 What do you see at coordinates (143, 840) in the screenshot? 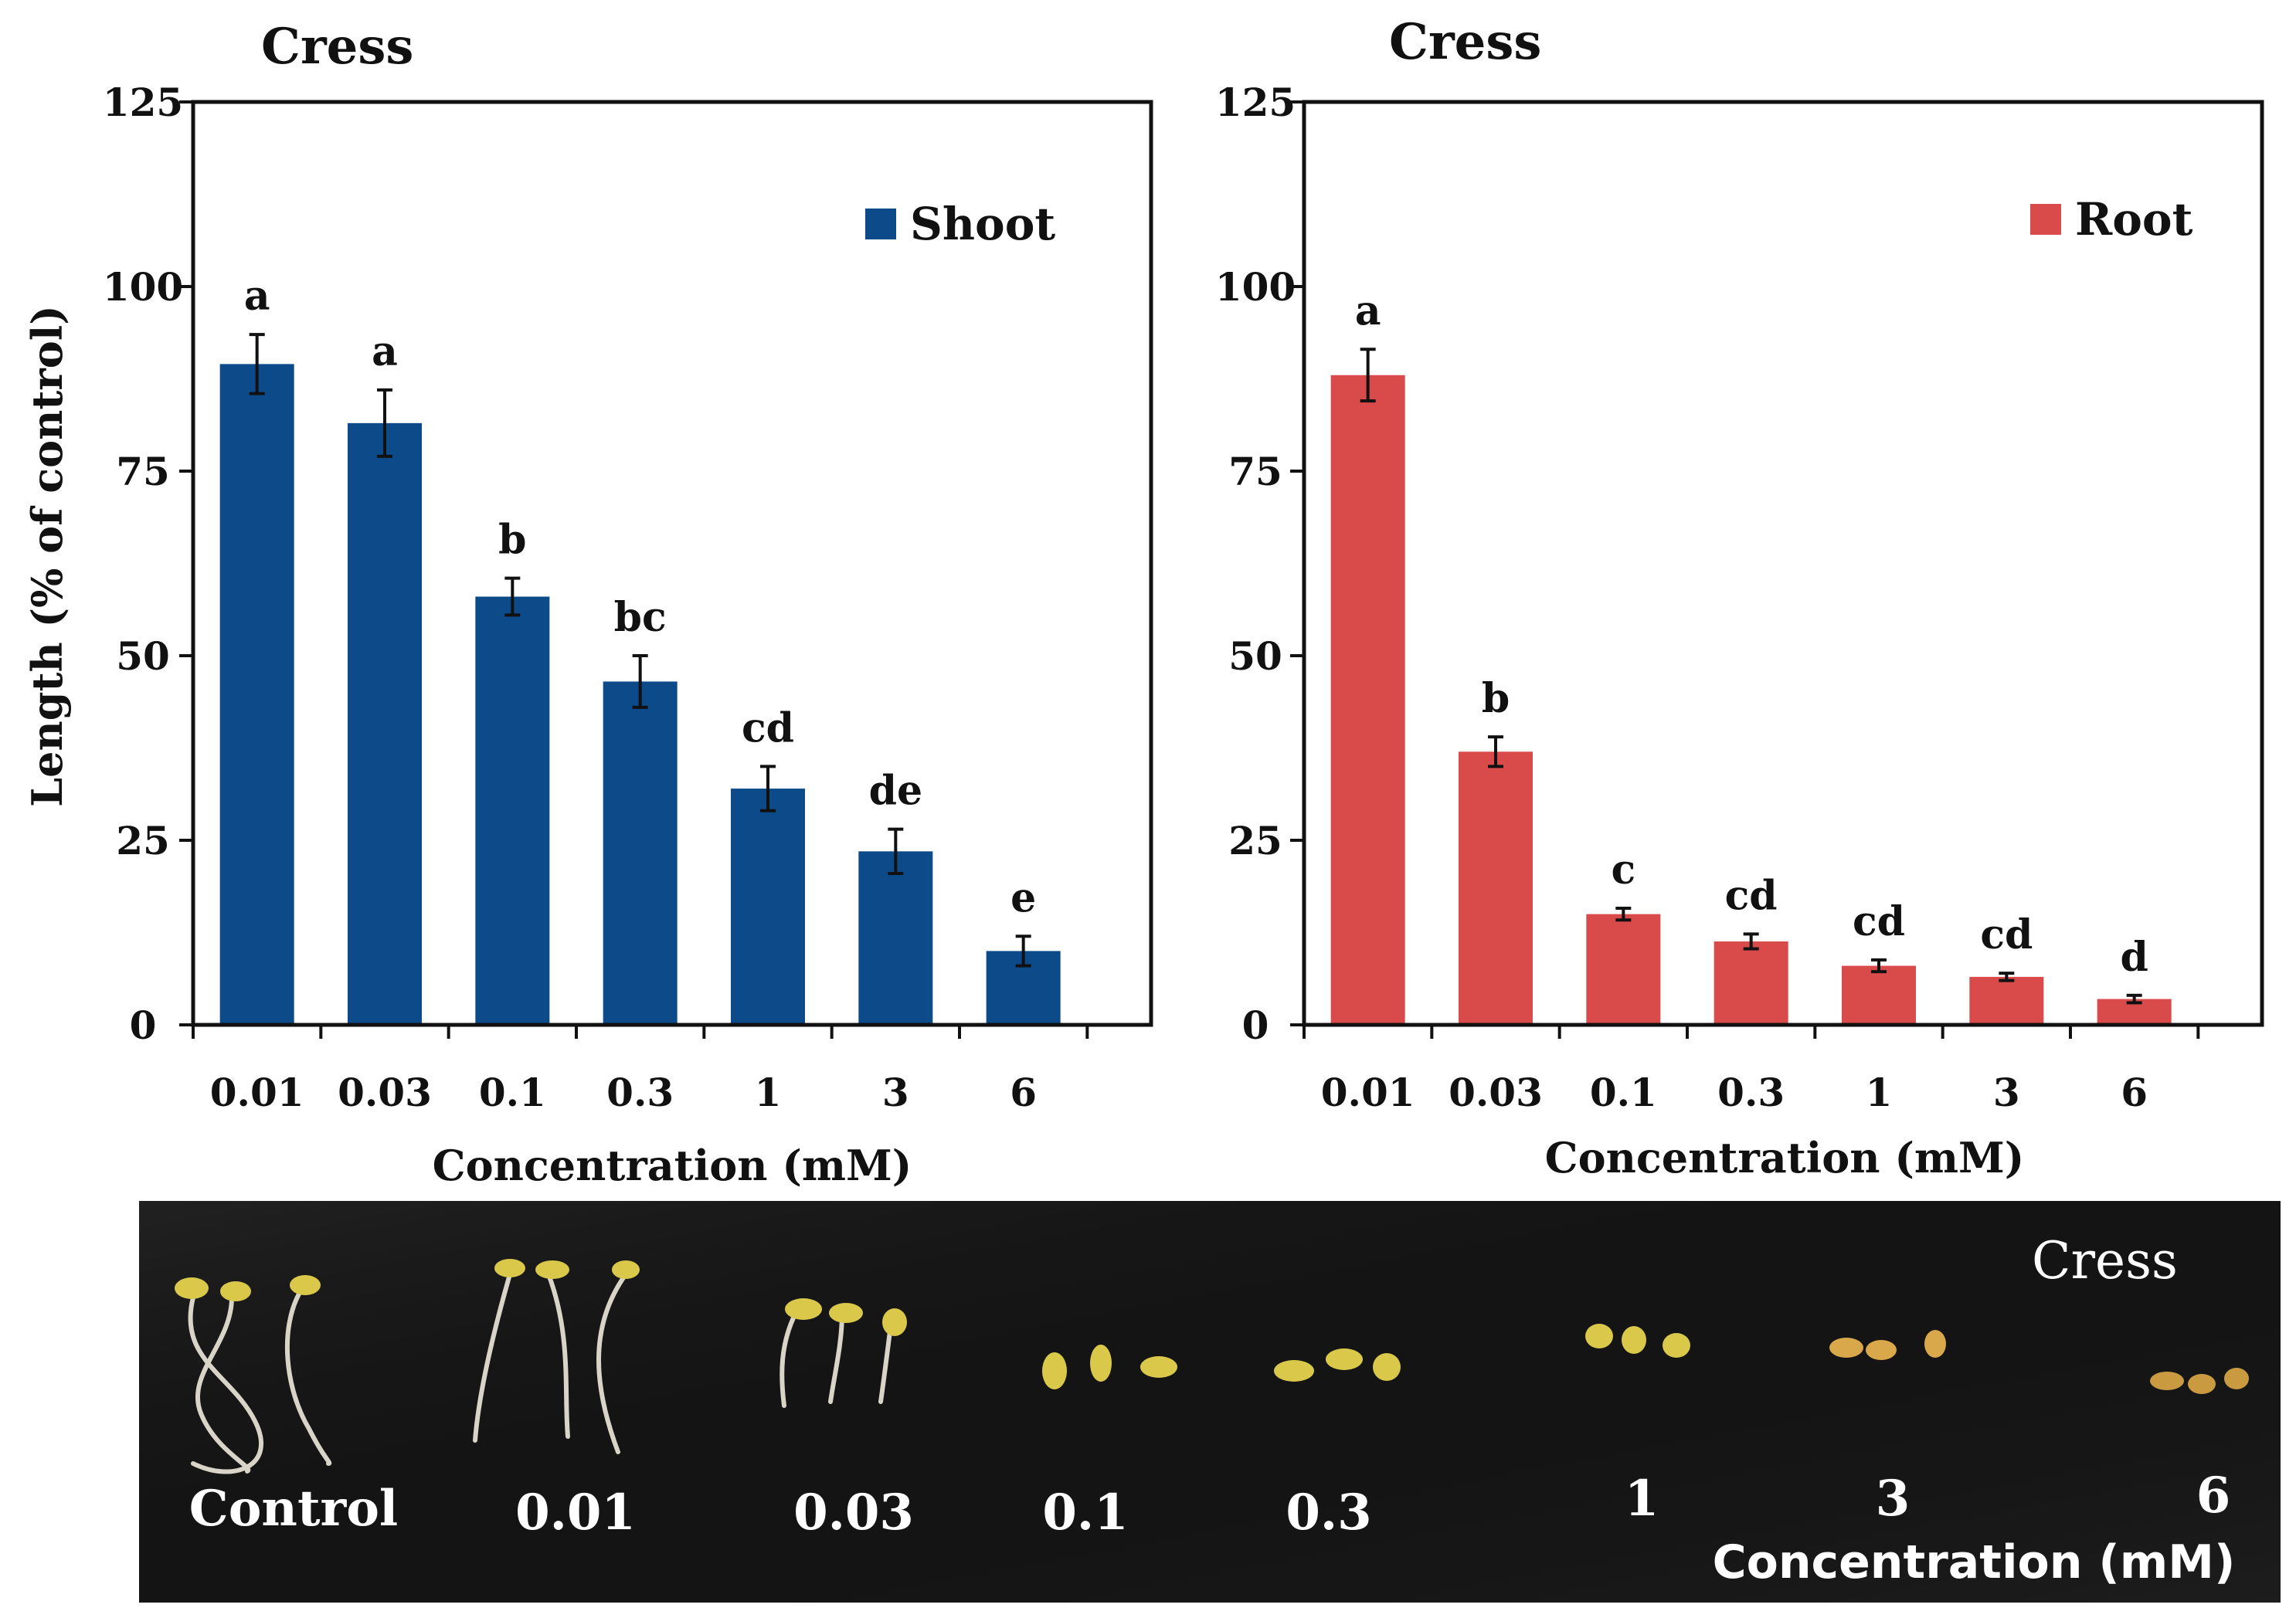
I see `shoot-y-tick-label: 25` at bounding box center [143, 840].